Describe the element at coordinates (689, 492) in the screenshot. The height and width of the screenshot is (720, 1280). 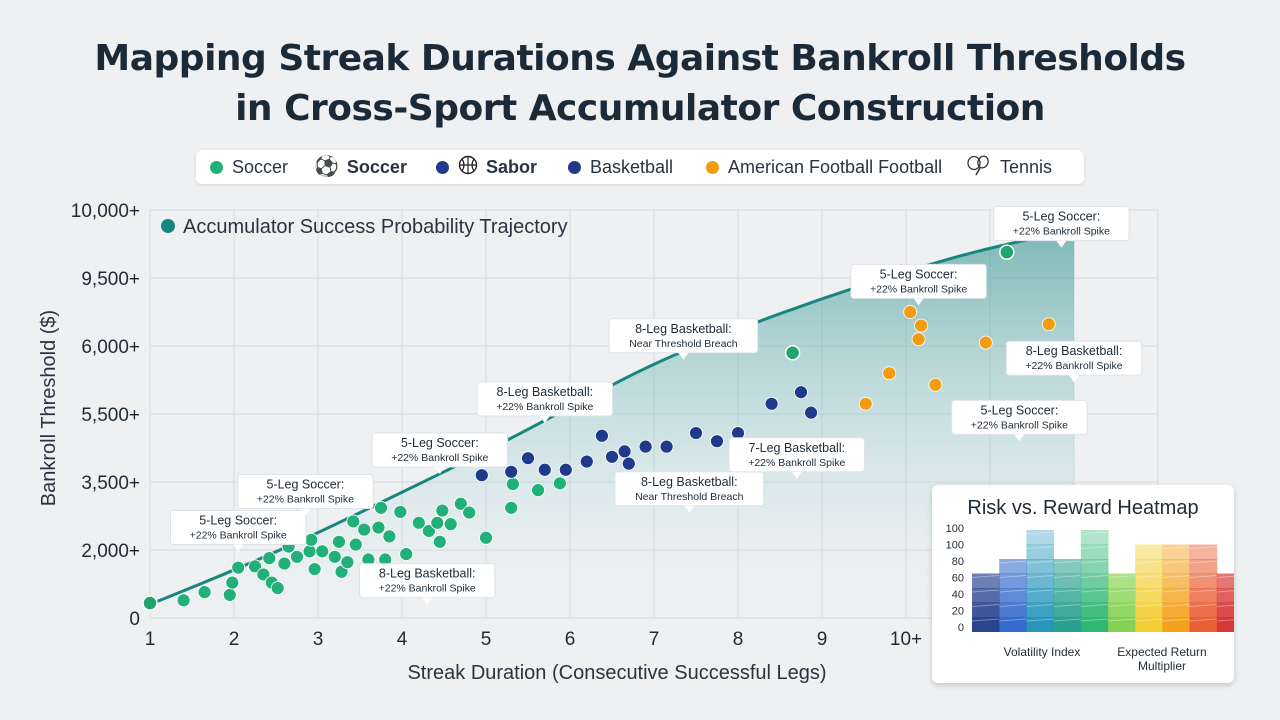
I see `annotation-label: 8-Leg Basketball: Near Threshold Breach` at that location.